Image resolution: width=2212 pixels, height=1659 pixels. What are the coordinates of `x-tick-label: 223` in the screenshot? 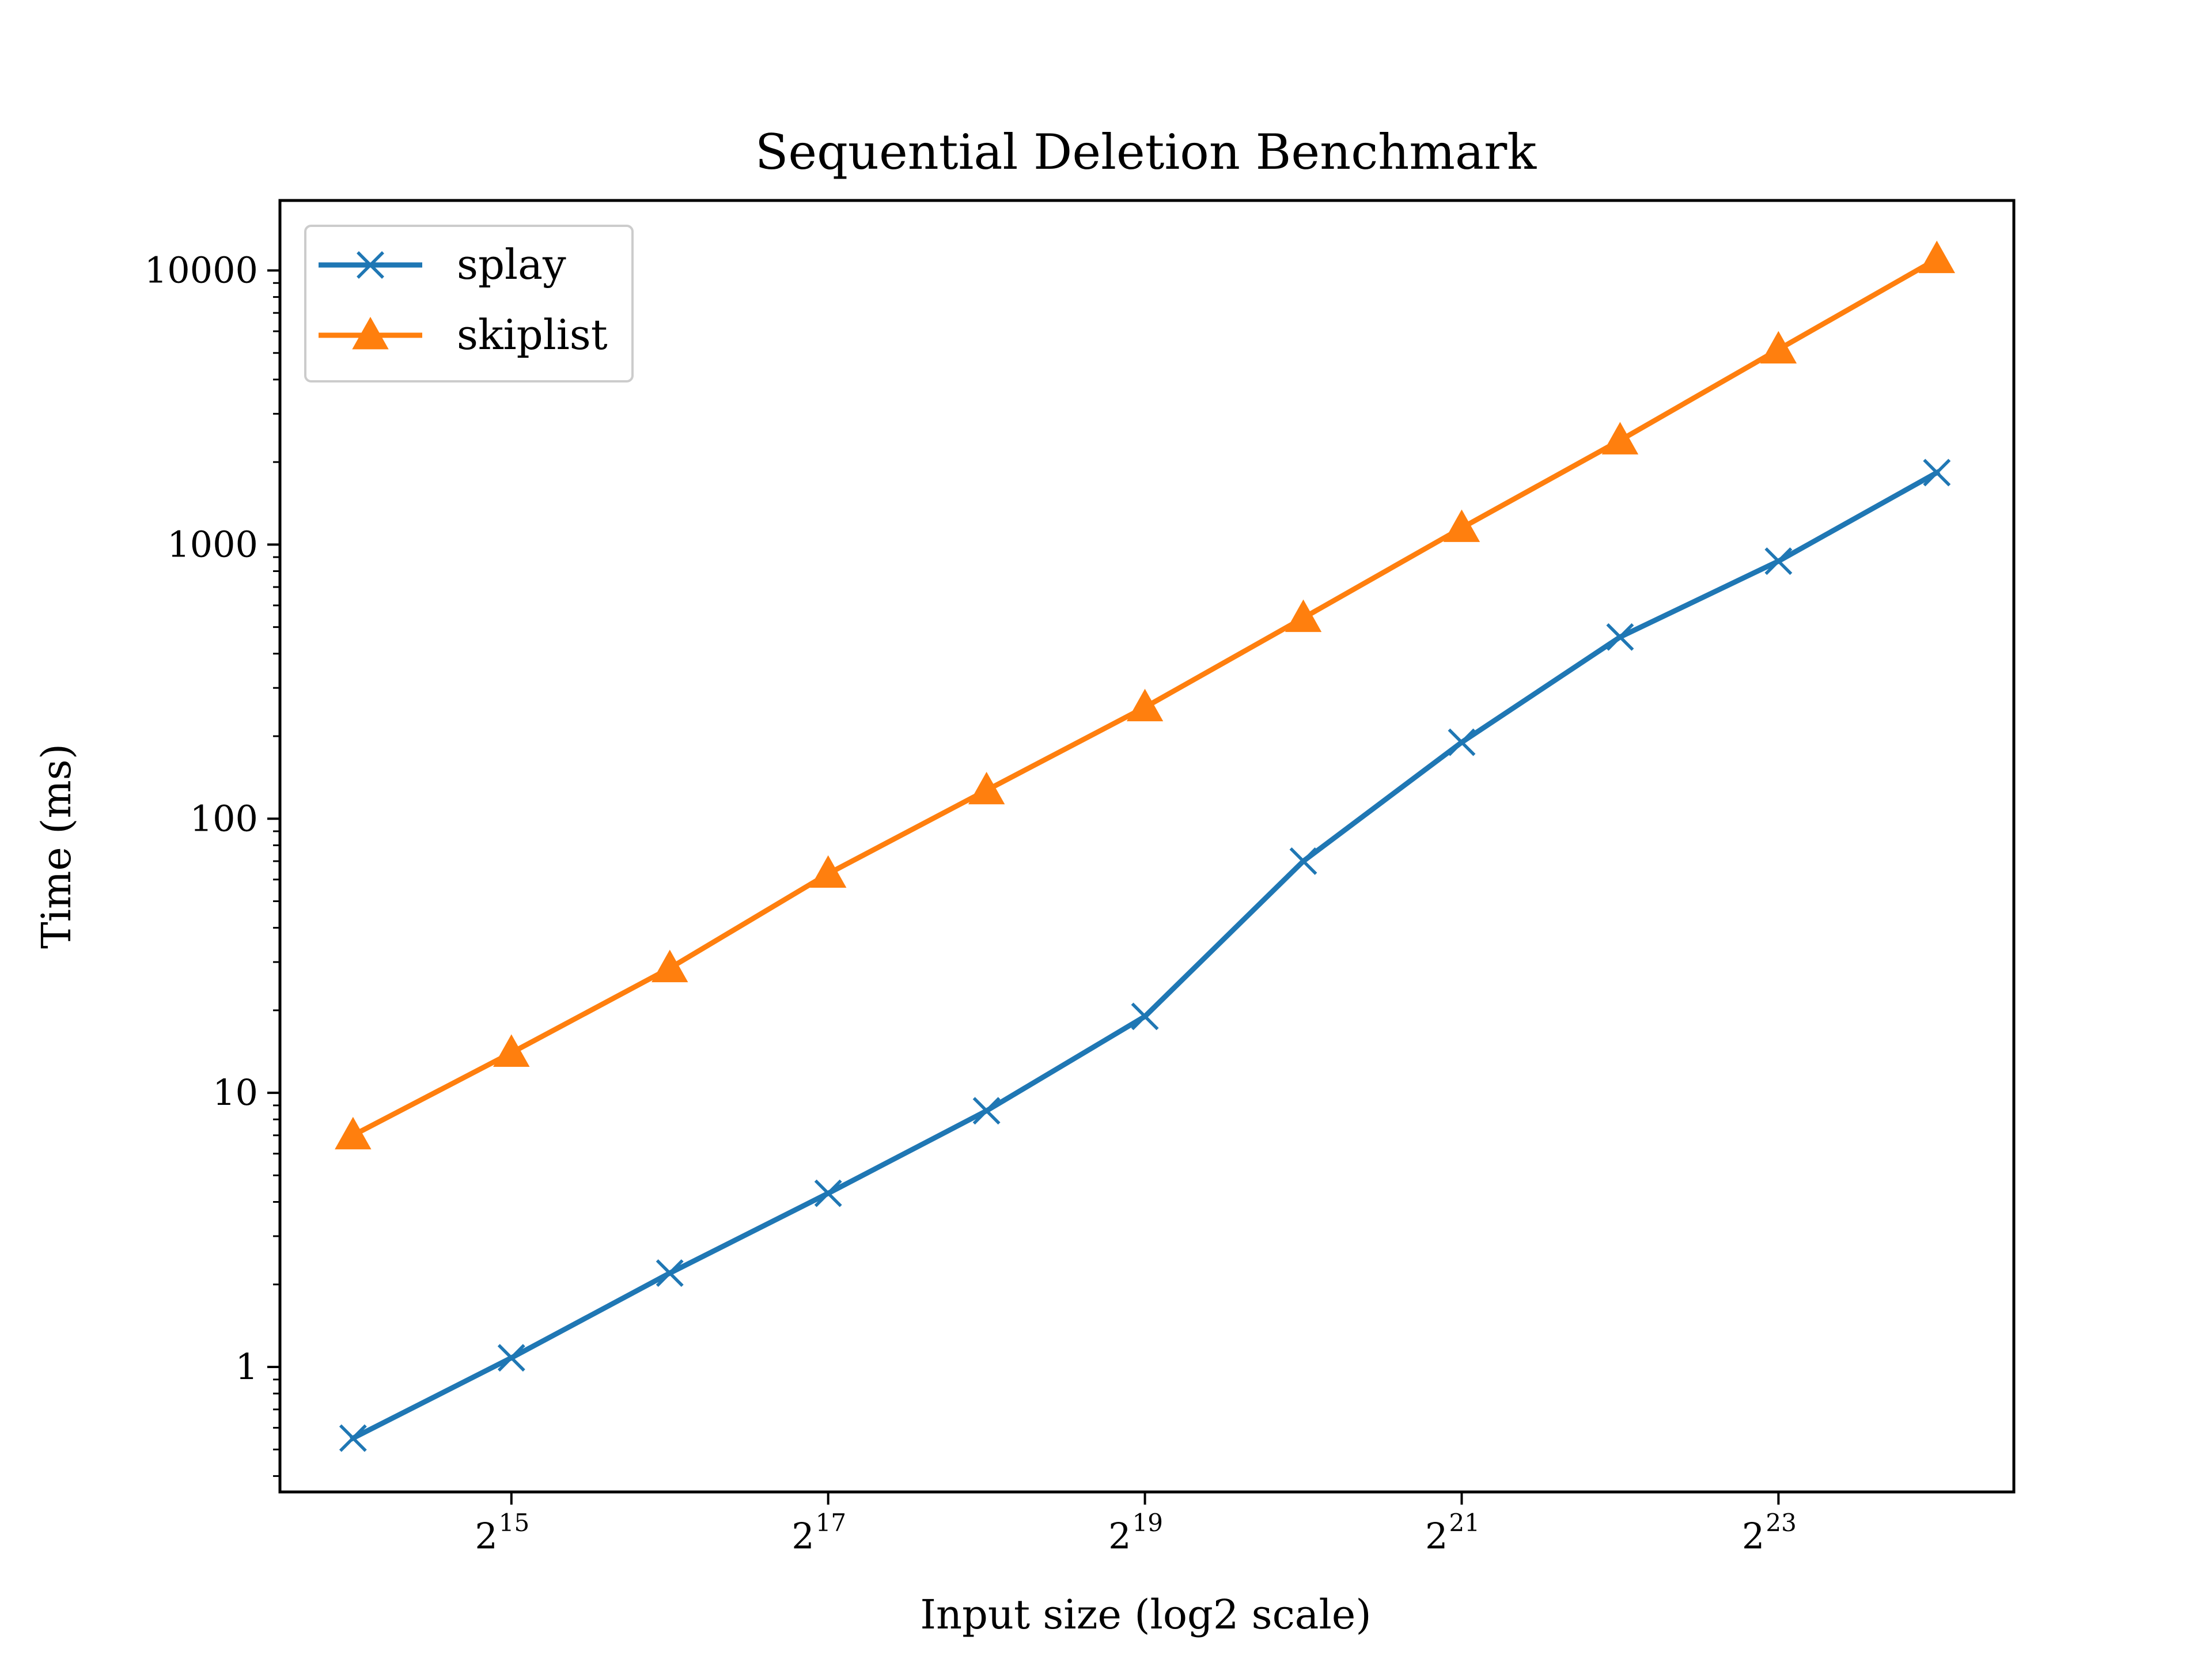 It's located at (1769, 1533).